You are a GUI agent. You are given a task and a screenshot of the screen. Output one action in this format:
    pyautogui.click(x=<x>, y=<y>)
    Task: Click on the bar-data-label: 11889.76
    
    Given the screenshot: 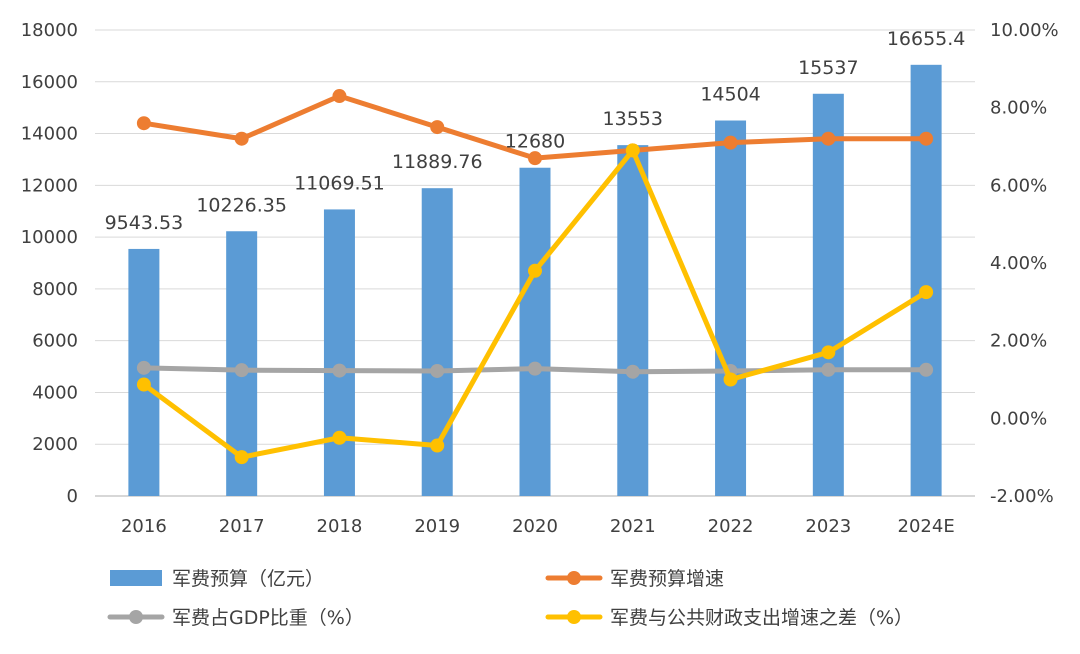 What is the action you would take?
    pyautogui.click(x=437, y=162)
    